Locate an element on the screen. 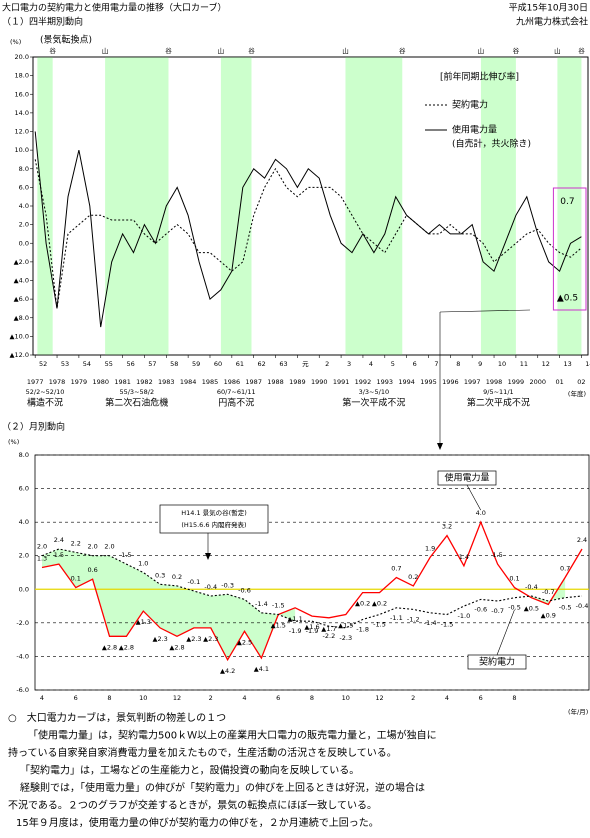  recession-dates: 9/5~11/1 is located at coordinates (498, 392).